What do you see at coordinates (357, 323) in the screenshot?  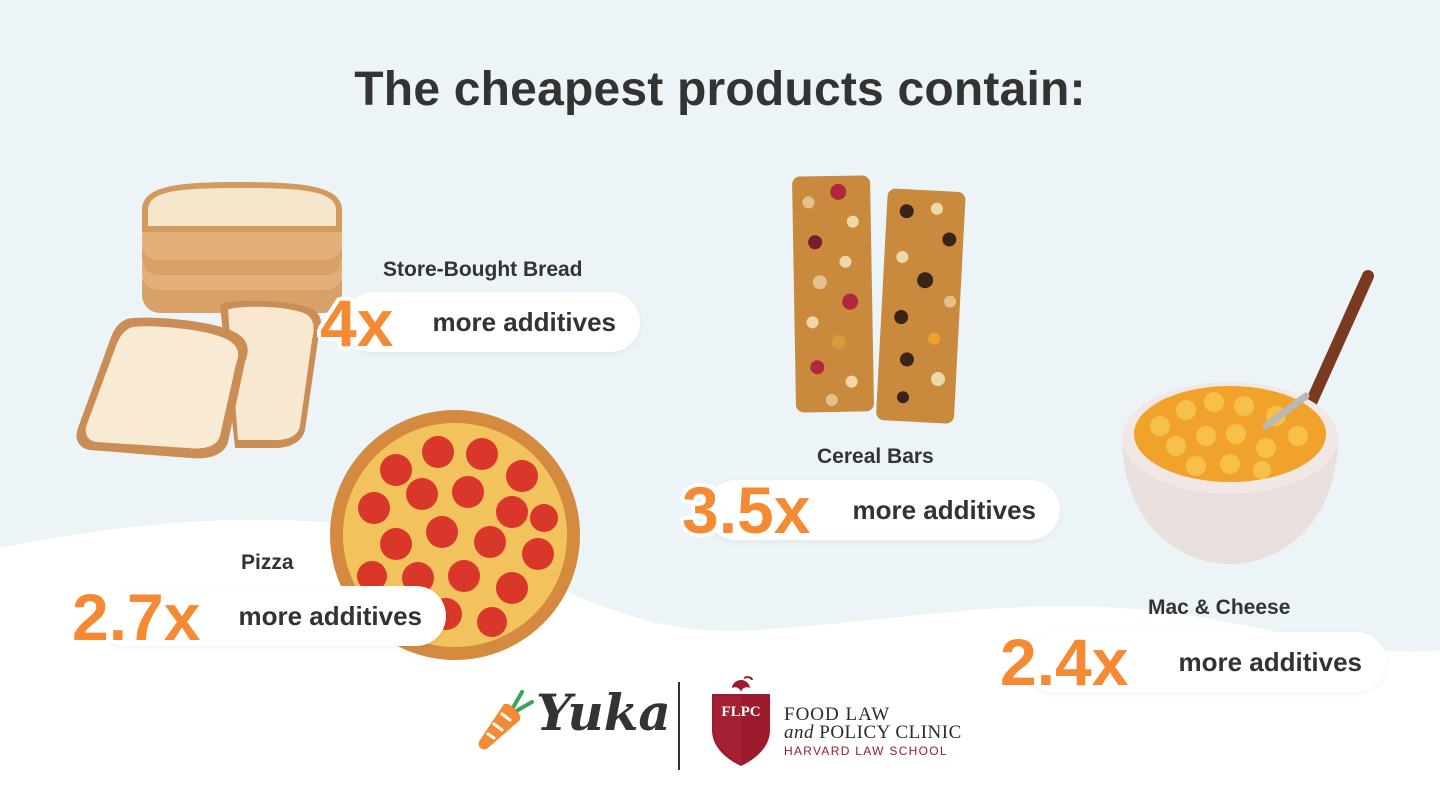 I see `item-multiplier-bread: 4x` at bounding box center [357, 323].